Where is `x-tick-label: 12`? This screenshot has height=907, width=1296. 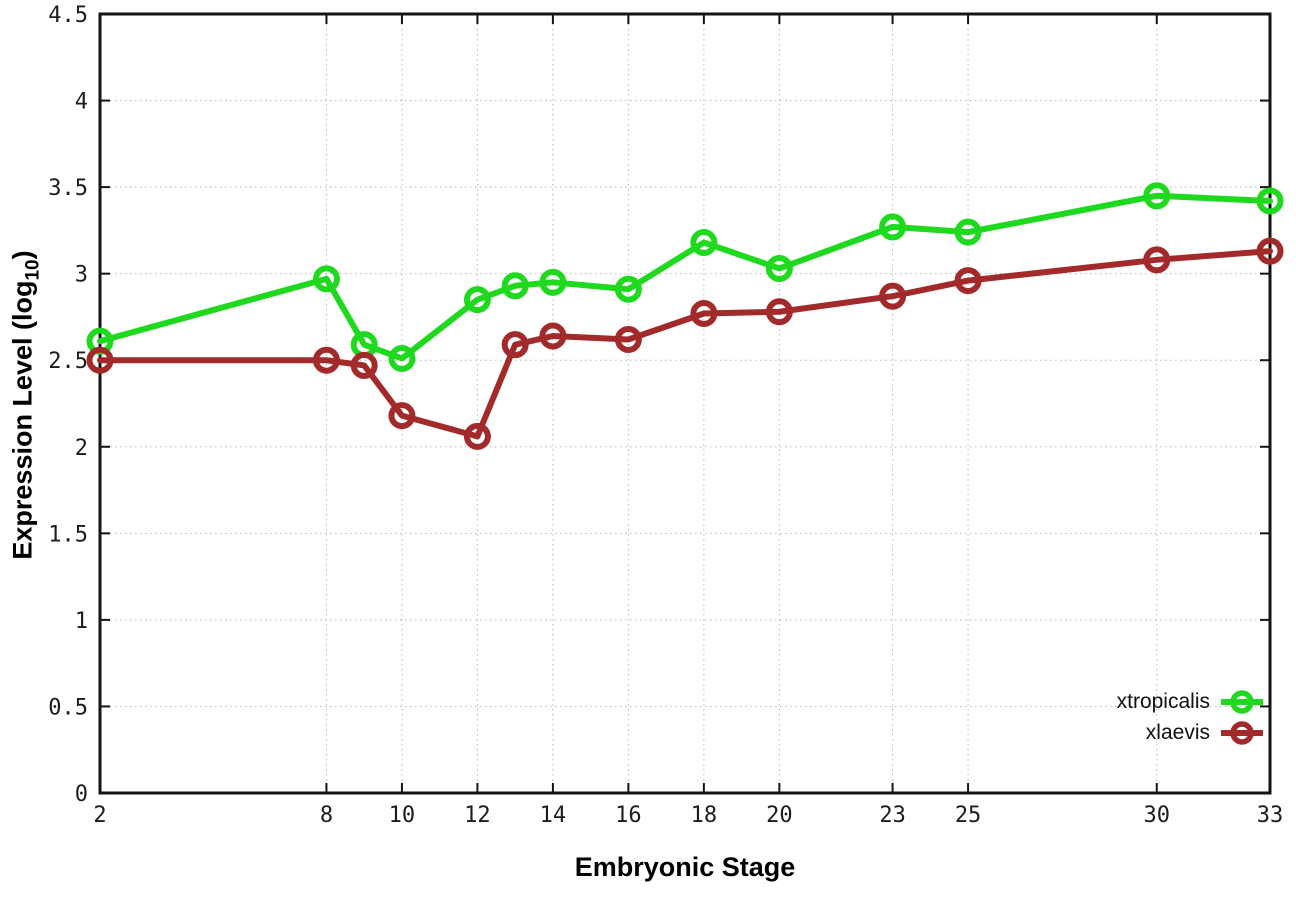 x-tick-label: 12 is located at coordinates (477, 815).